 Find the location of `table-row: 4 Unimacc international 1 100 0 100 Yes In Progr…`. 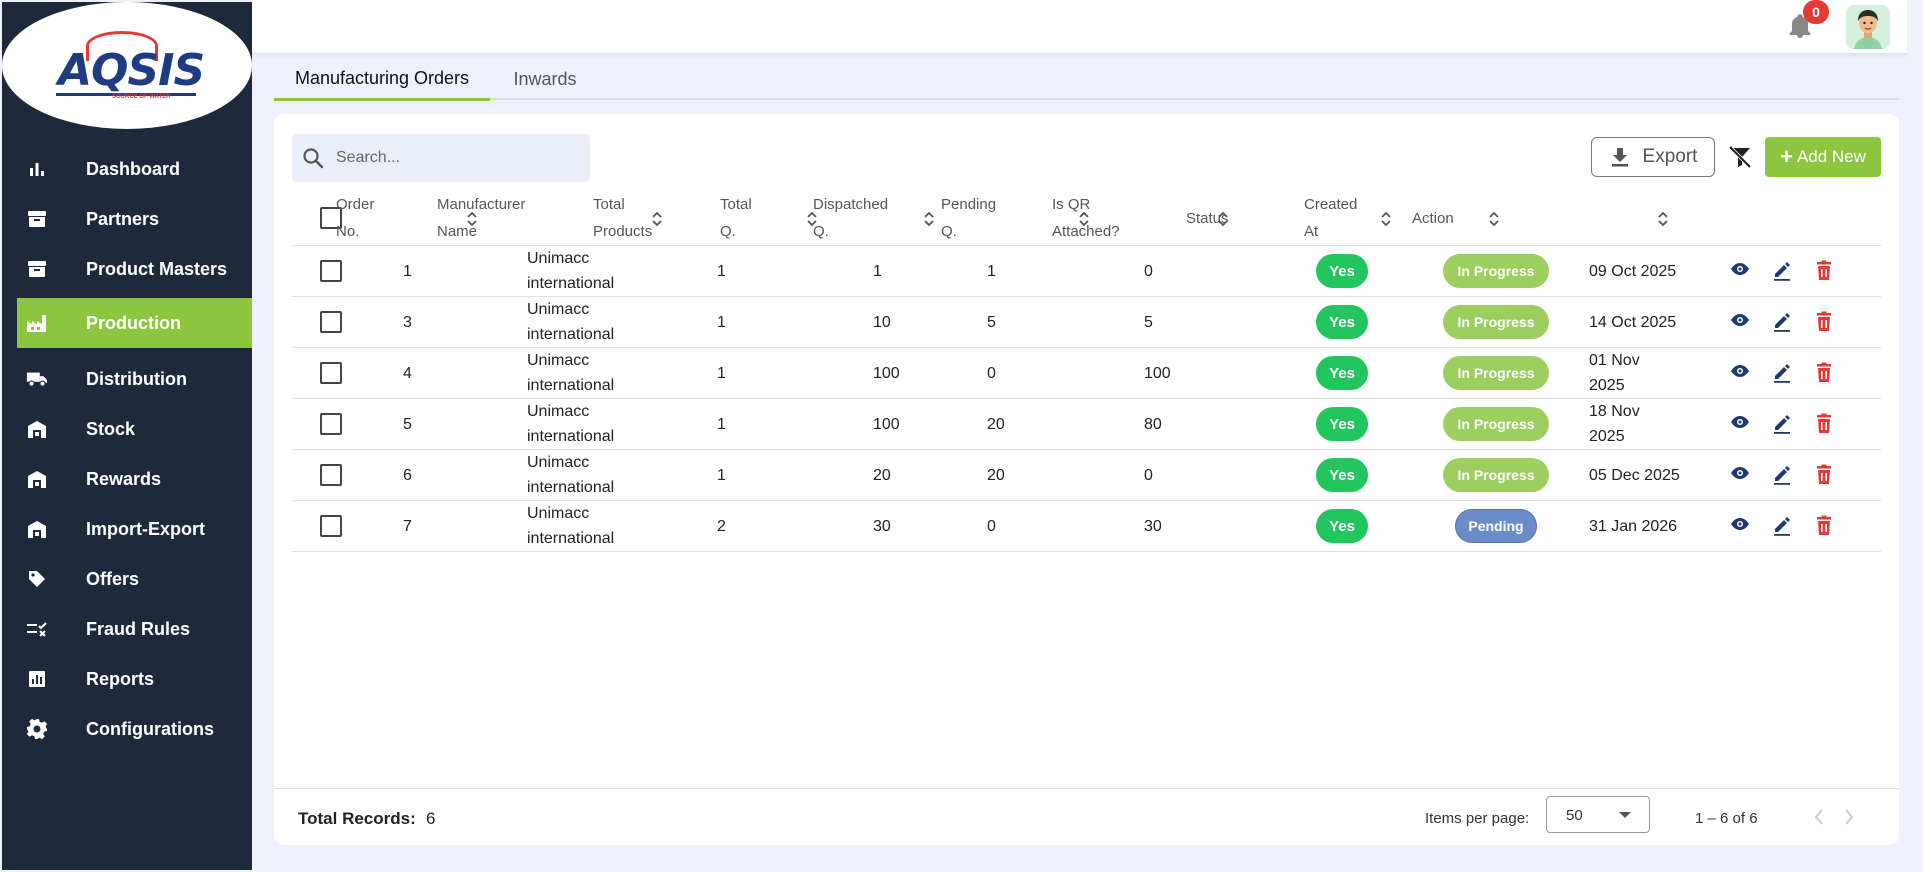

table-row: 4 Unimacc international 1 100 0 100 Yes In Progr… is located at coordinates (1086, 373).